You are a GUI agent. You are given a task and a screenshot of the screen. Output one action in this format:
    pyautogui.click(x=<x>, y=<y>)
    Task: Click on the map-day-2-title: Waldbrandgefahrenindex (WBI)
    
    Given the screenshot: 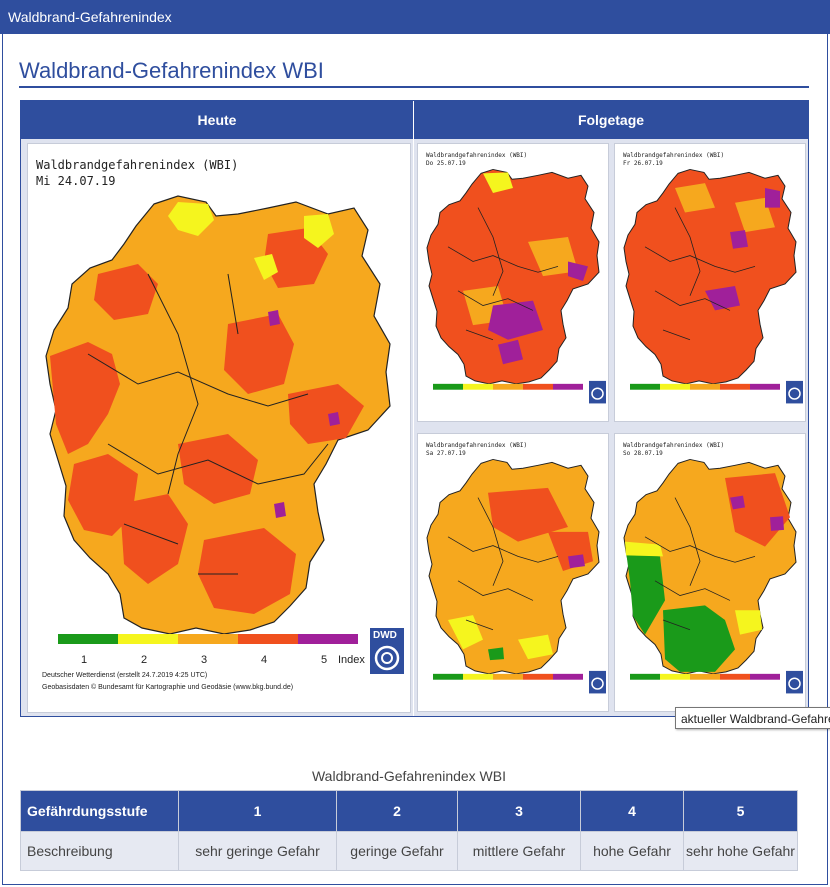 What is the action you would take?
    pyautogui.click(x=674, y=155)
    